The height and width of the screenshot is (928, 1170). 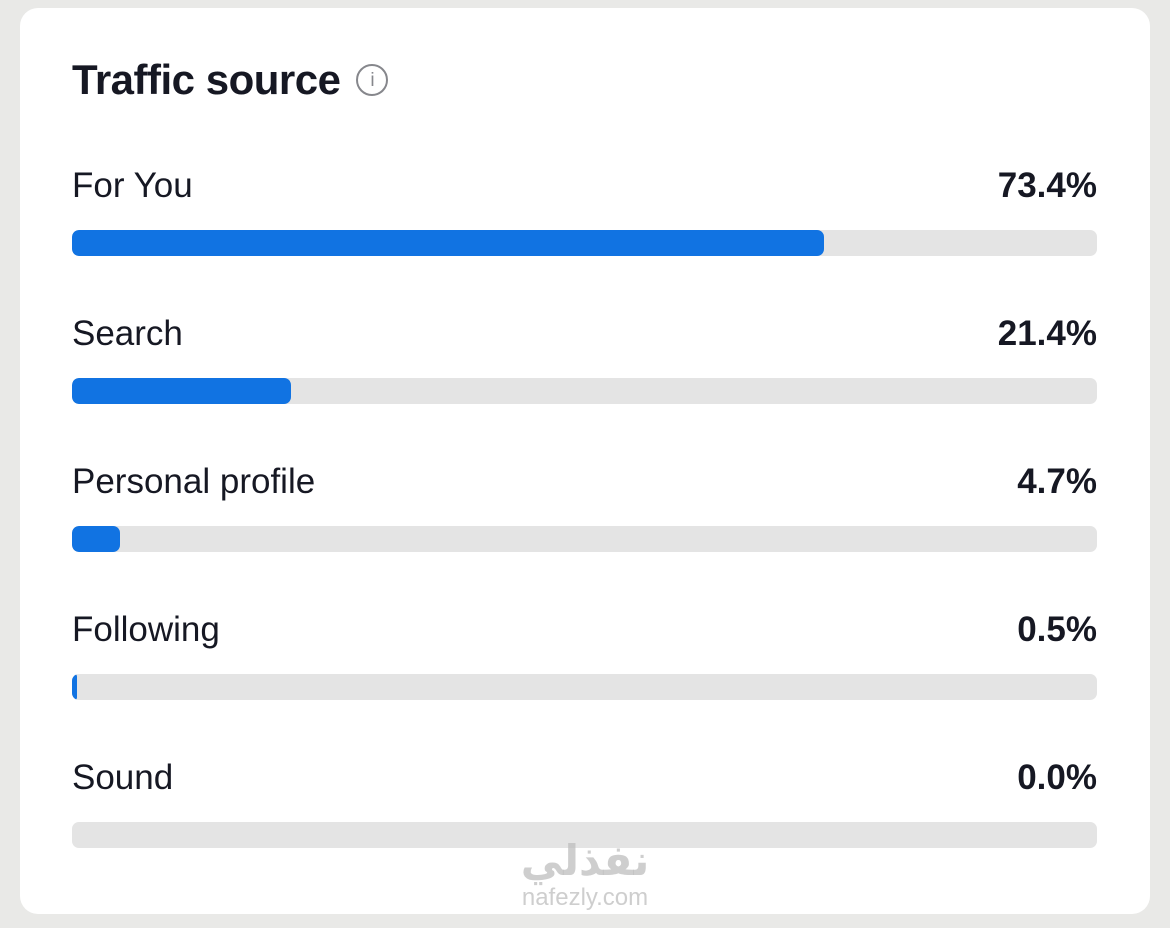 I want to click on traffic-source-label: For You, so click(x=132, y=185).